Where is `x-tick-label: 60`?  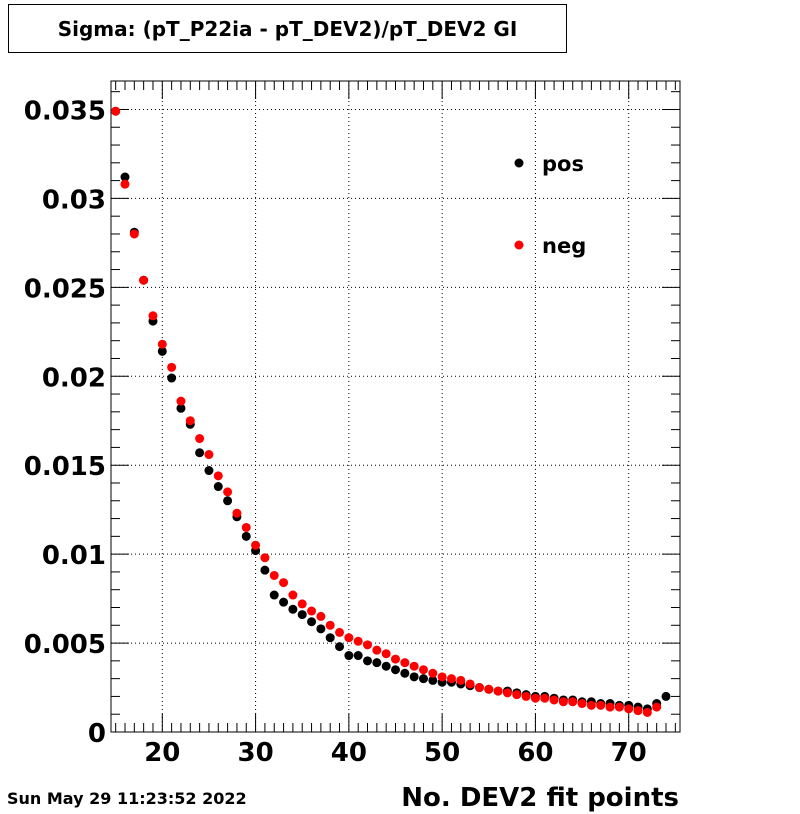 x-tick-label: 60 is located at coordinates (535, 753).